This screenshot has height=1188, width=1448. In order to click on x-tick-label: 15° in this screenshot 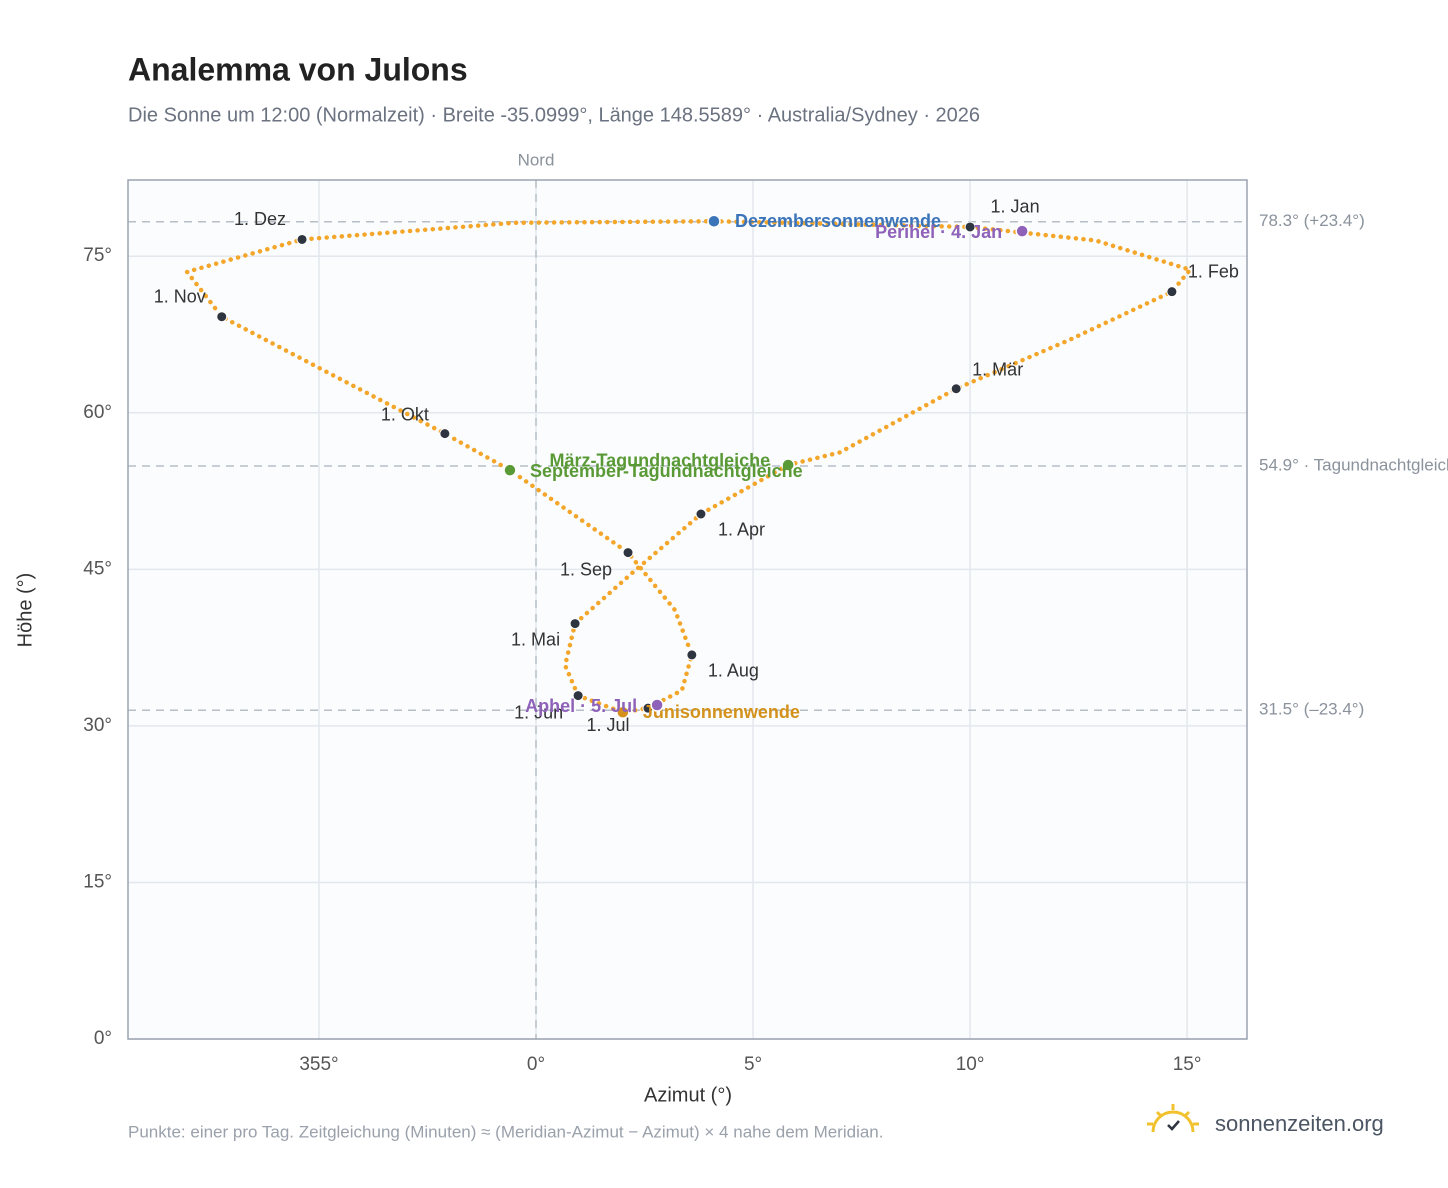, I will do `click(1187, 1064)`.